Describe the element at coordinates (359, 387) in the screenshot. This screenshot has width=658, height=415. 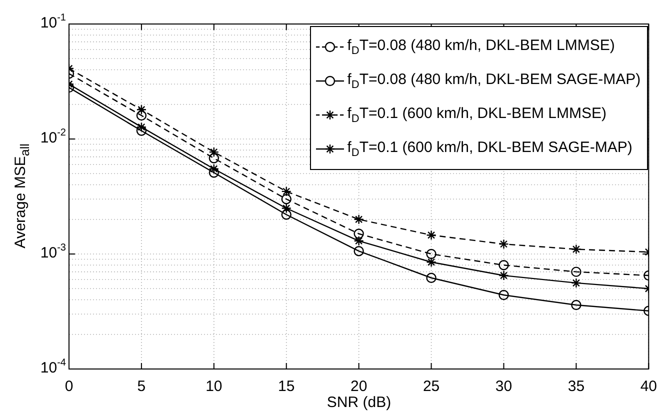
I see `x-tick-label: 20` at that location.